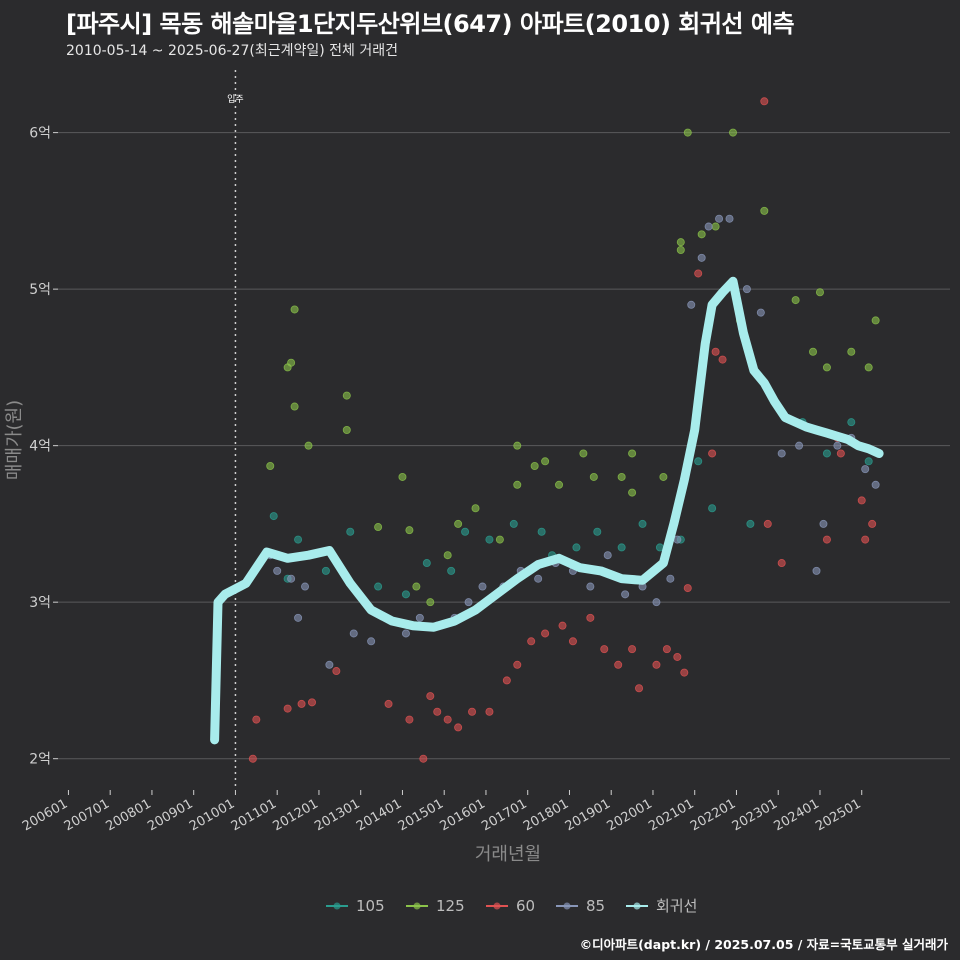  What do you see at coordinates (450, 906) in the screenshot?
I see `legend-label: 125` at bounding box center [450, 906].